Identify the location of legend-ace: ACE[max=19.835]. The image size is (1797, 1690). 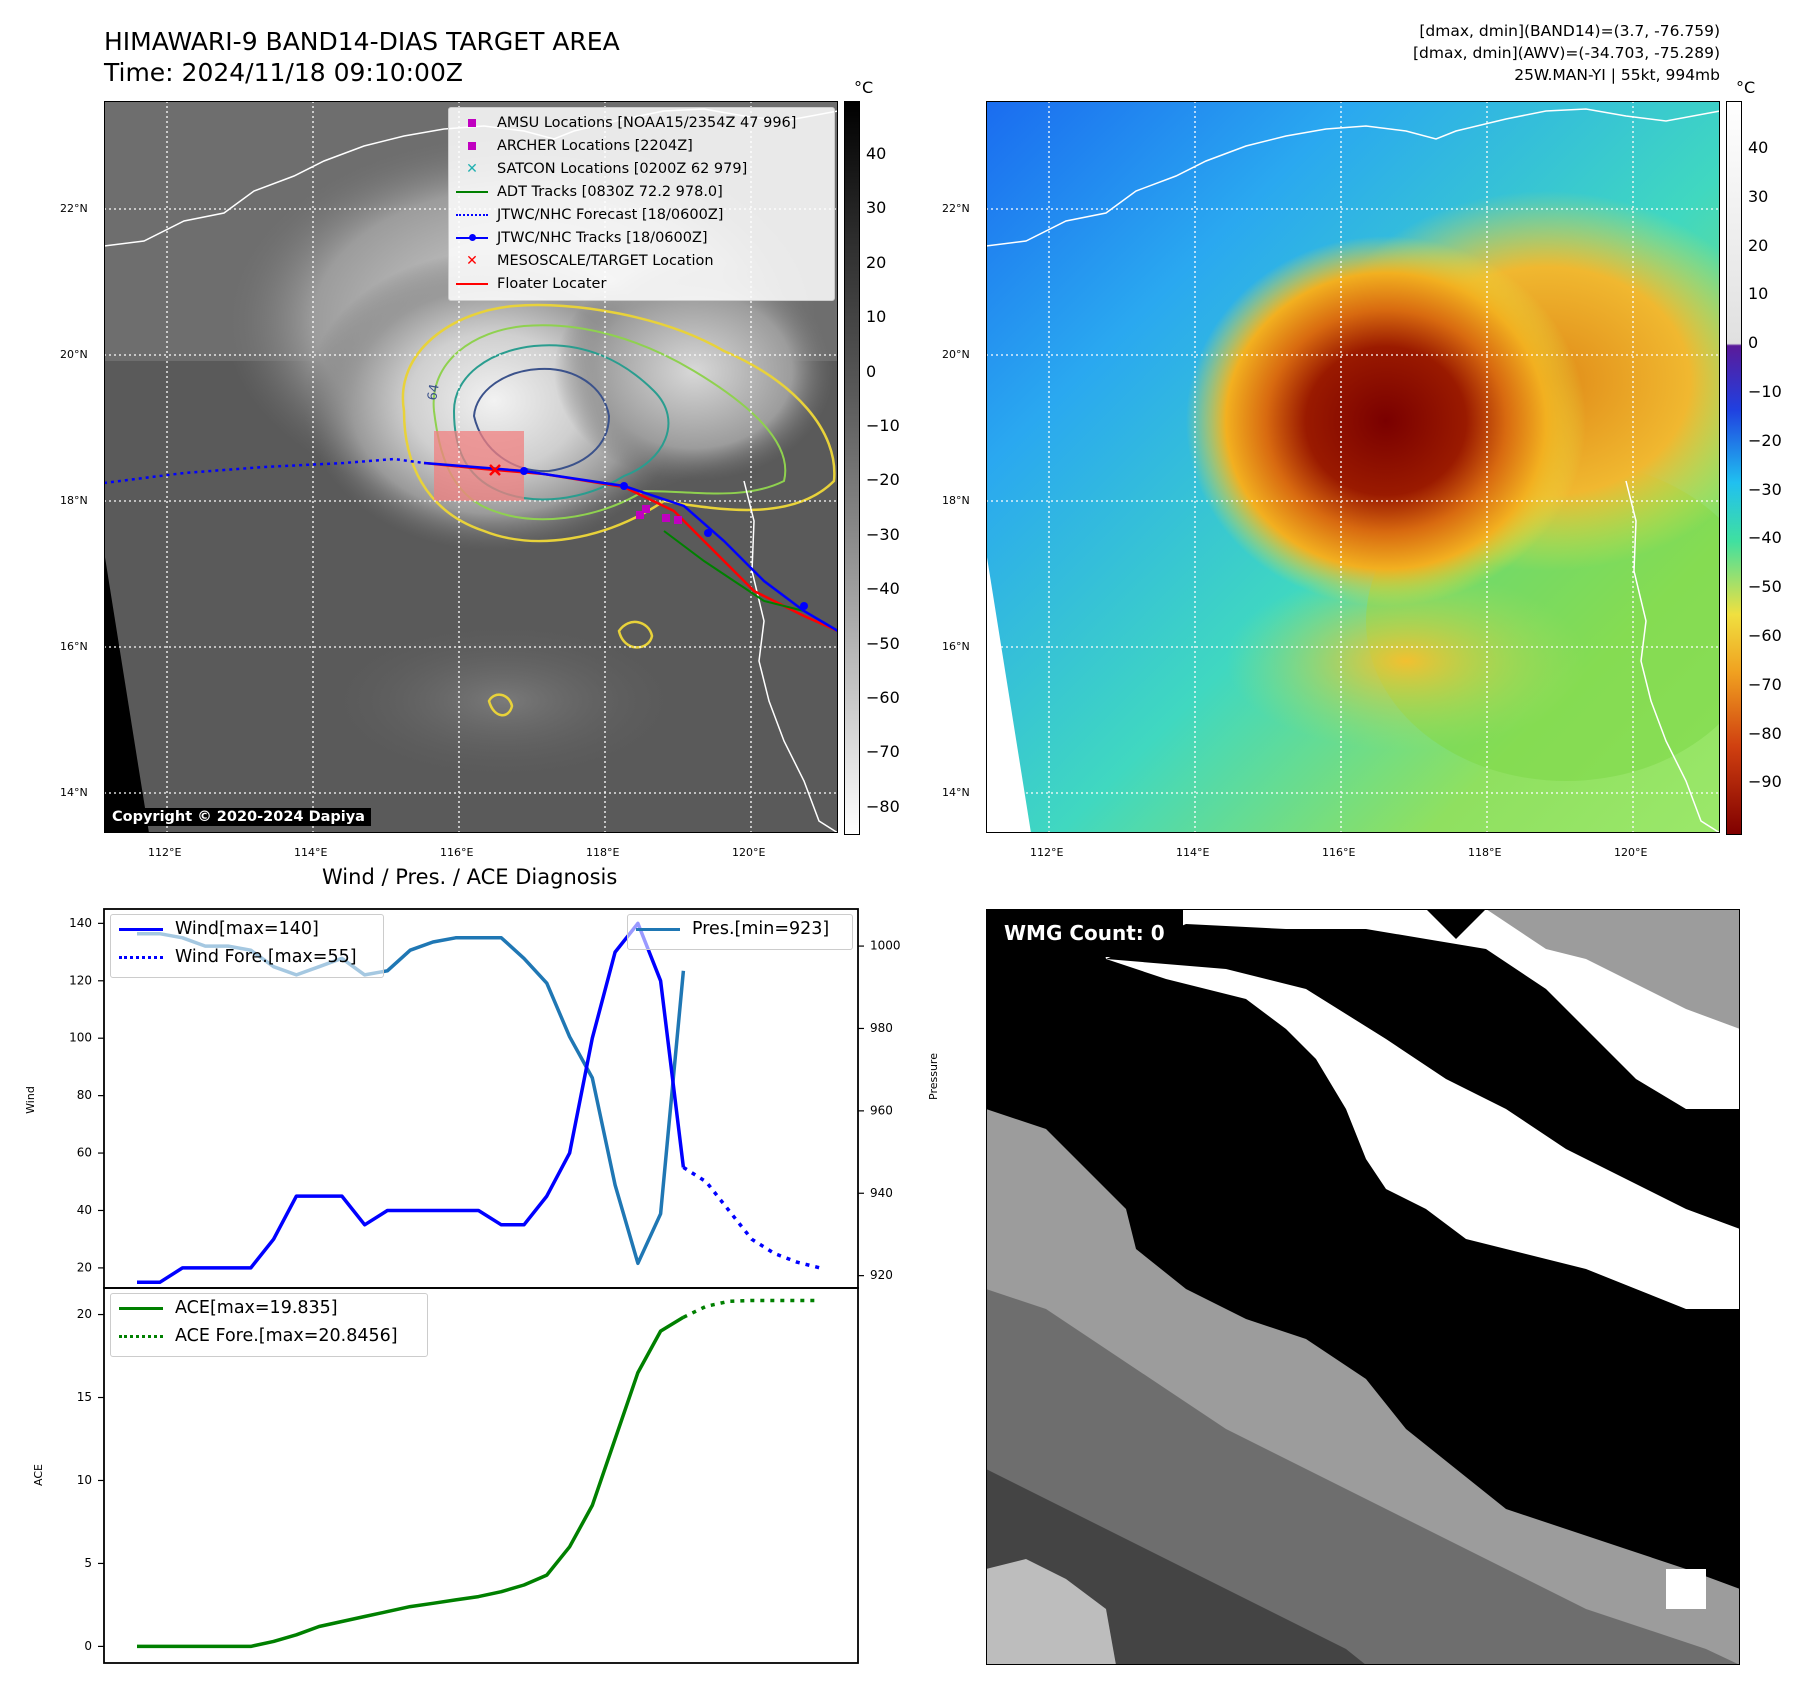
(228, 1308).